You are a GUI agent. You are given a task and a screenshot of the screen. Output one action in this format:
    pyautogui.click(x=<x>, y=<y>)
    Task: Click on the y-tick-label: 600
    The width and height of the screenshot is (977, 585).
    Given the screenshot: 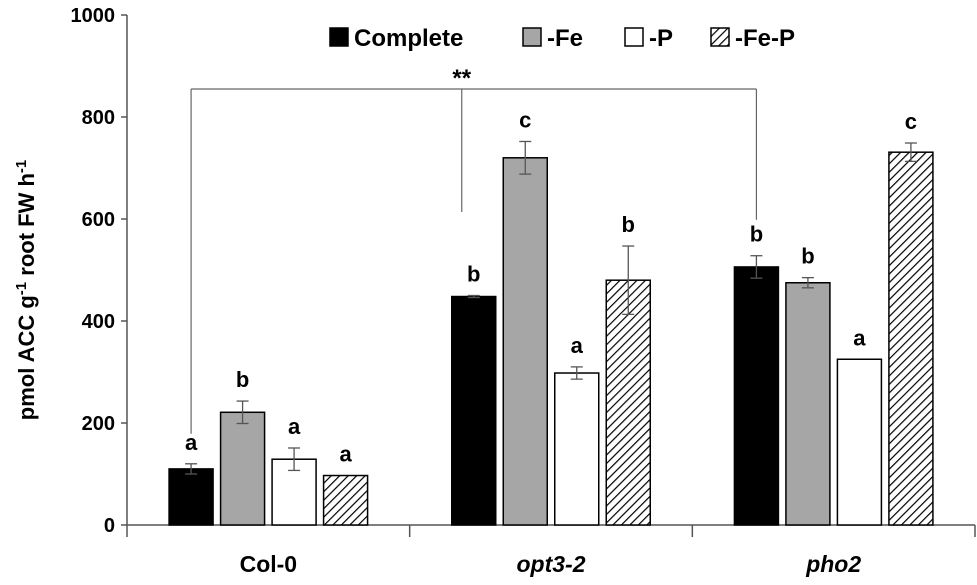 What is the action you would take?
    pyautogui.click(x=98, y=220)
    